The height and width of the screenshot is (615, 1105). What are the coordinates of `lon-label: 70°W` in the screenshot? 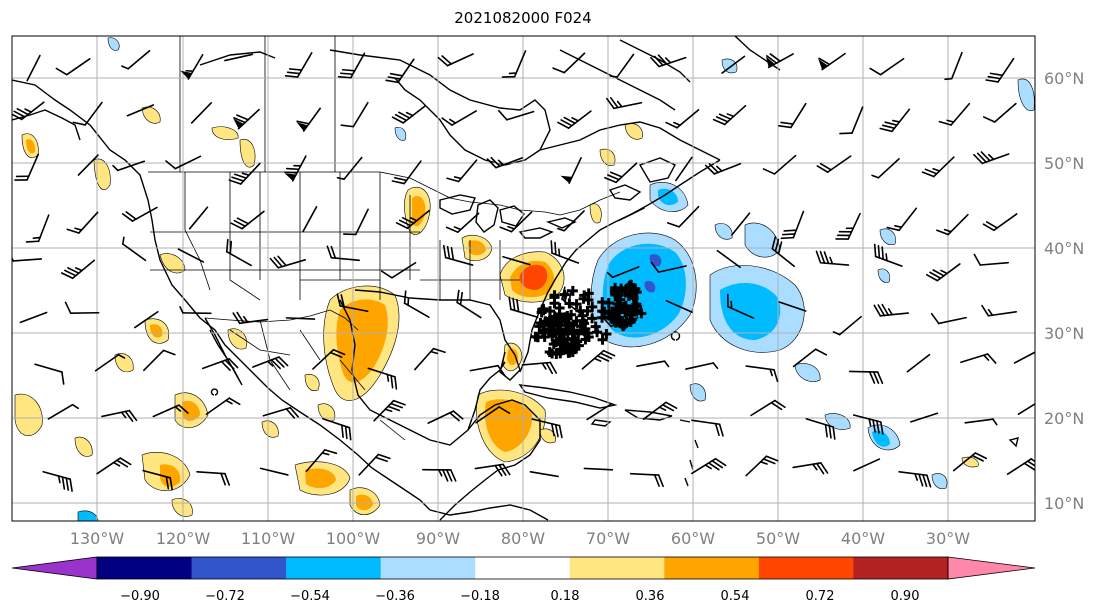 It's located at (608, 538).